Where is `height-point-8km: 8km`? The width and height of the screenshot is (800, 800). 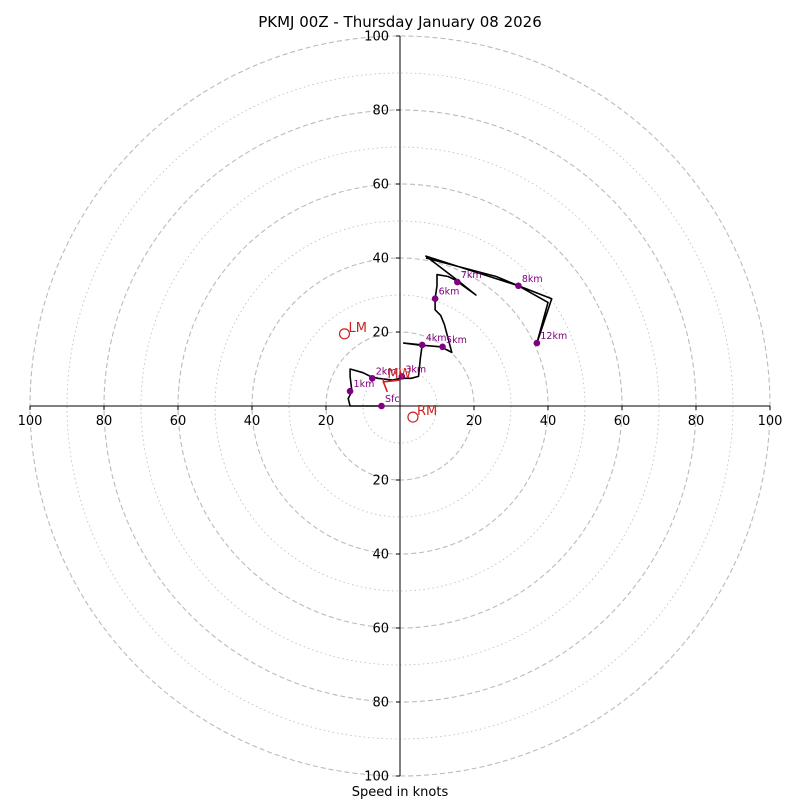 height-point-8km: 8km is located at coordinates (529, 282).